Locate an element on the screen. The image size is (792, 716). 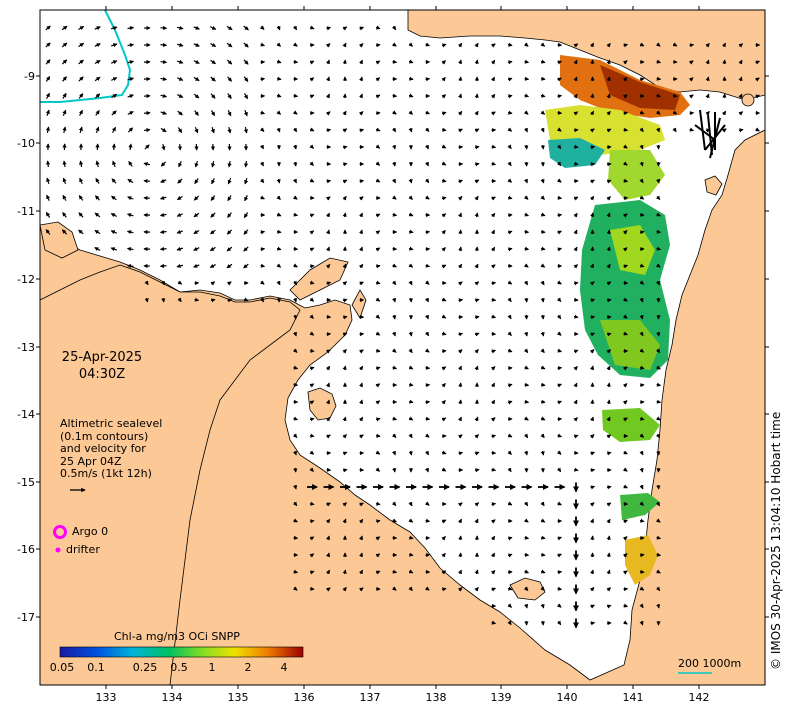
colorbar-tick-label: 1 is located at coordinates (212, 667).